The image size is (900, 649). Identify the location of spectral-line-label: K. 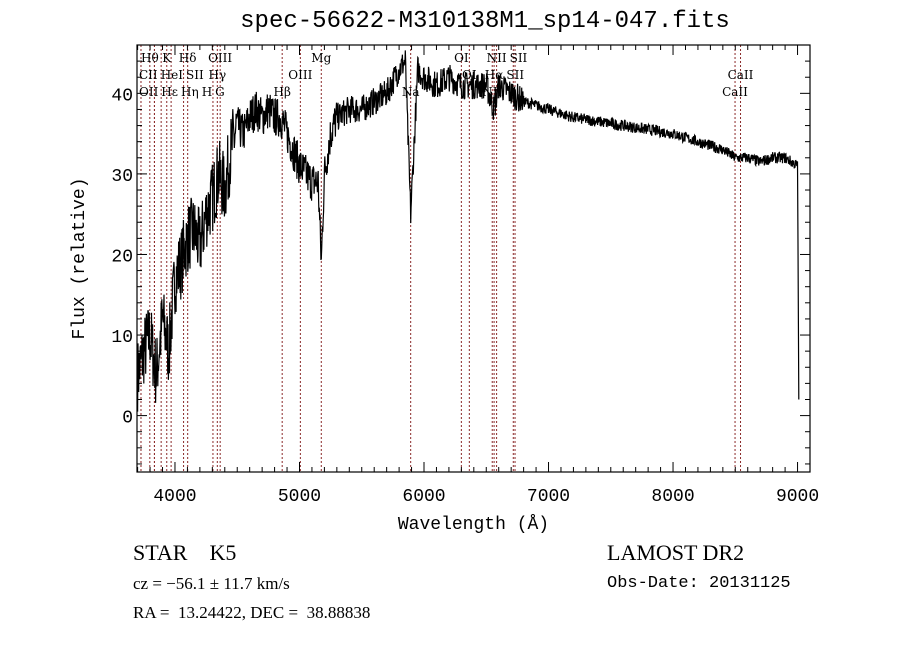
(167, 58).